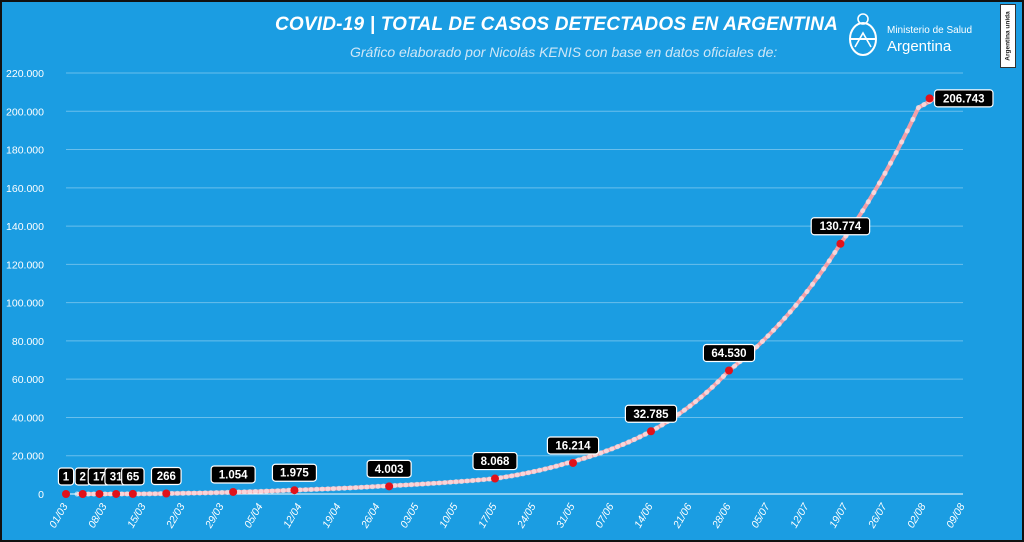 Image resolution: width=1024 pixels, height=542 pixels. What do you see at coordinates (956, 515) in the screenshot?
I see `x-tick-label: 09/08` at bounding box center [956, 515].